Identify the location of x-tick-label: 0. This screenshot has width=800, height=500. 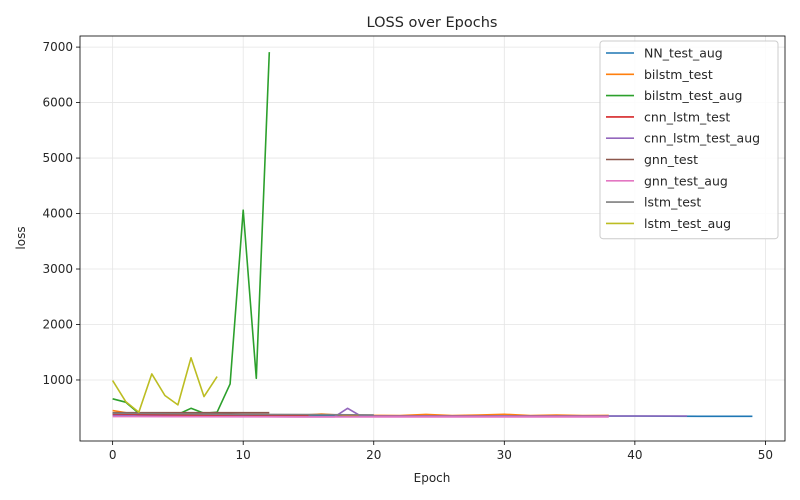
(113, 455).